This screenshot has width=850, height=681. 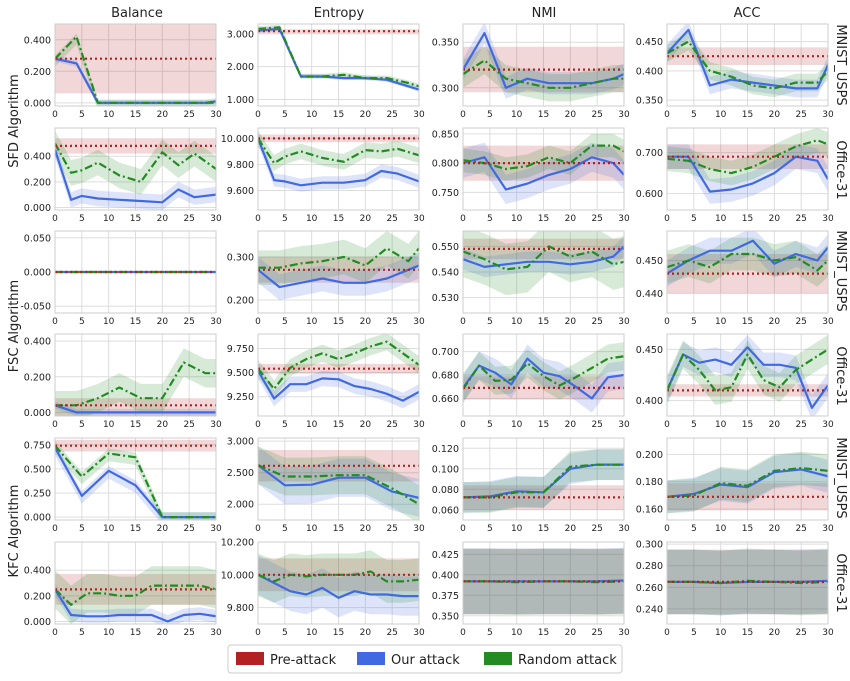 I want to click on panel-r0-c1: 0 5 10 15 20 25 30 1.000 2.000 3.000, so click(x=326, y=71).